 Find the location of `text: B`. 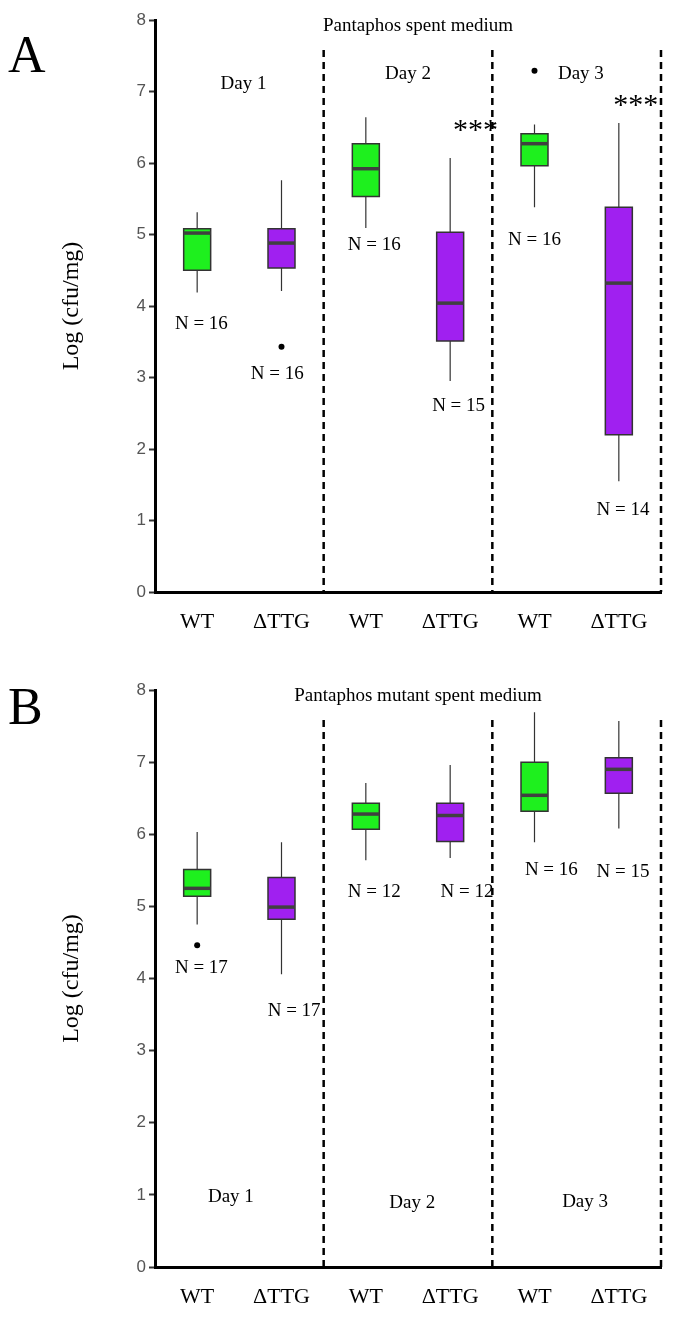

text: B is located at coordinates (25, 706).